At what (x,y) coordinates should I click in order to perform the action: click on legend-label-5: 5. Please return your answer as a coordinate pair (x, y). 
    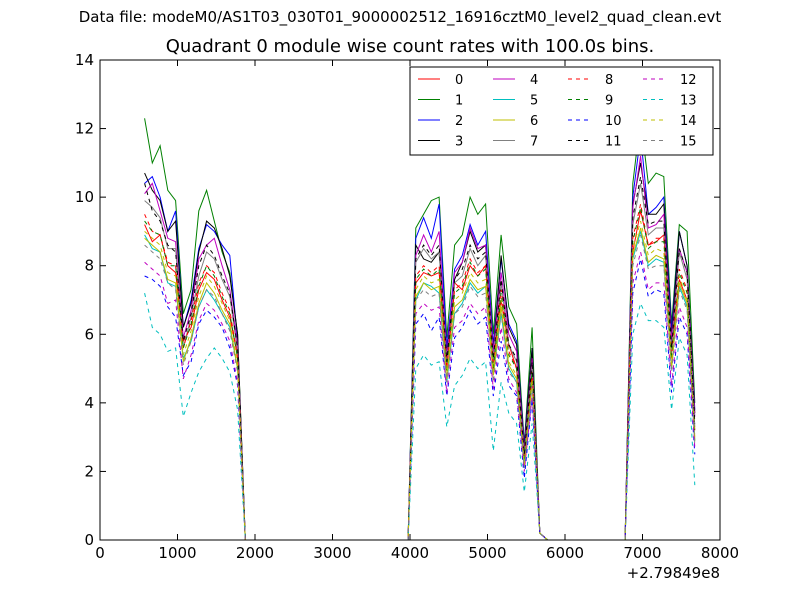
    Looking at the image, I should click on (534, 101).